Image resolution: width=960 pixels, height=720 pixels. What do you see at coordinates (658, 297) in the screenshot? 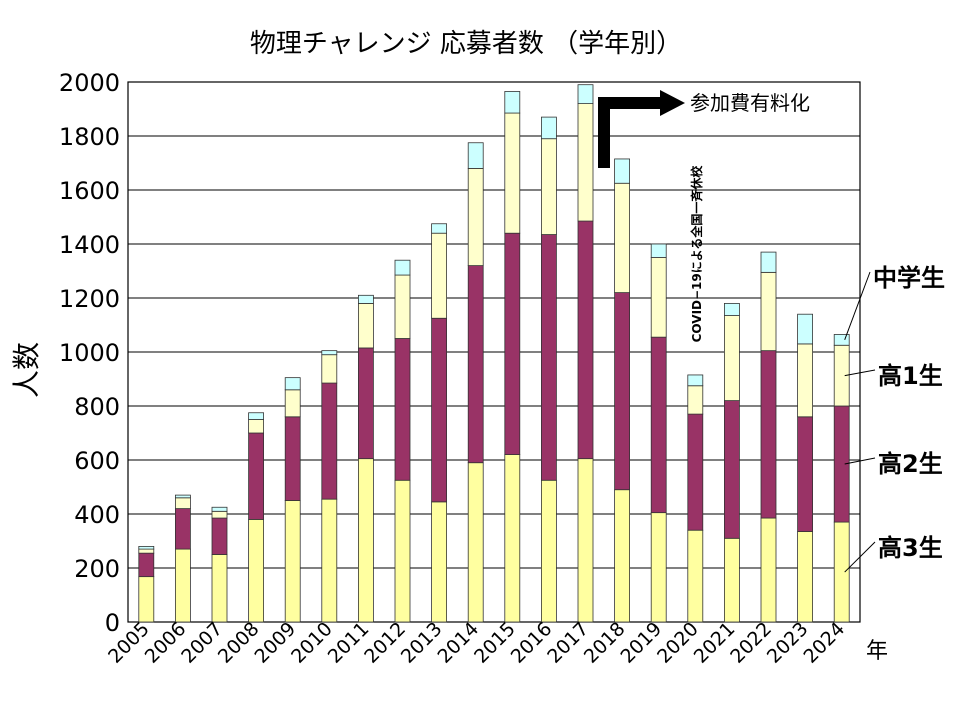
I see `bar-2019-s2` at bounding box center [658, 297].